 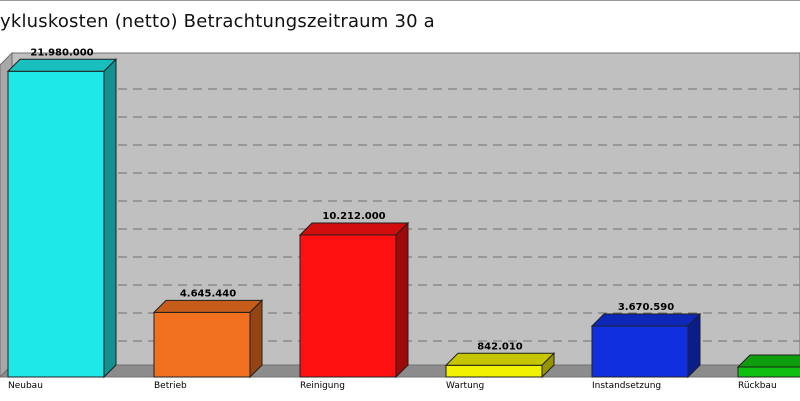 What do you see at coordinates (694, 345) in the screenshot?
I see `bar-side-instandsetzung` at bounding box center [694, 345].